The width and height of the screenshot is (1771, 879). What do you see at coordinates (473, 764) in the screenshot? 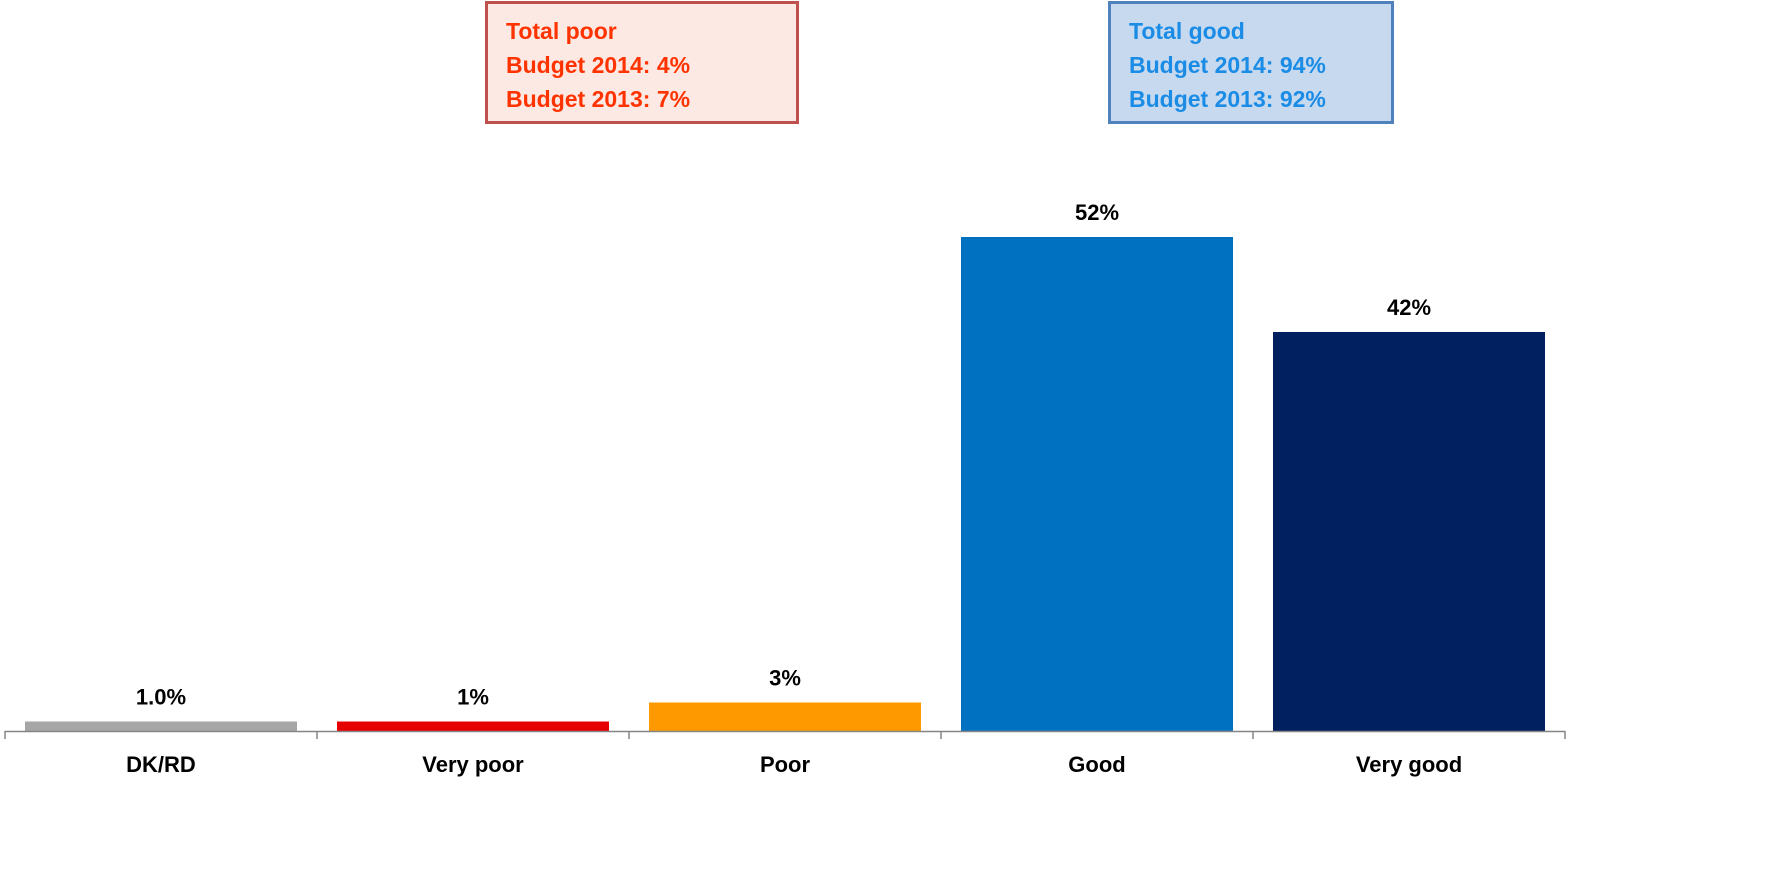
I see `category-label-very-poor: Very poor` at bounding box center [473, 764].